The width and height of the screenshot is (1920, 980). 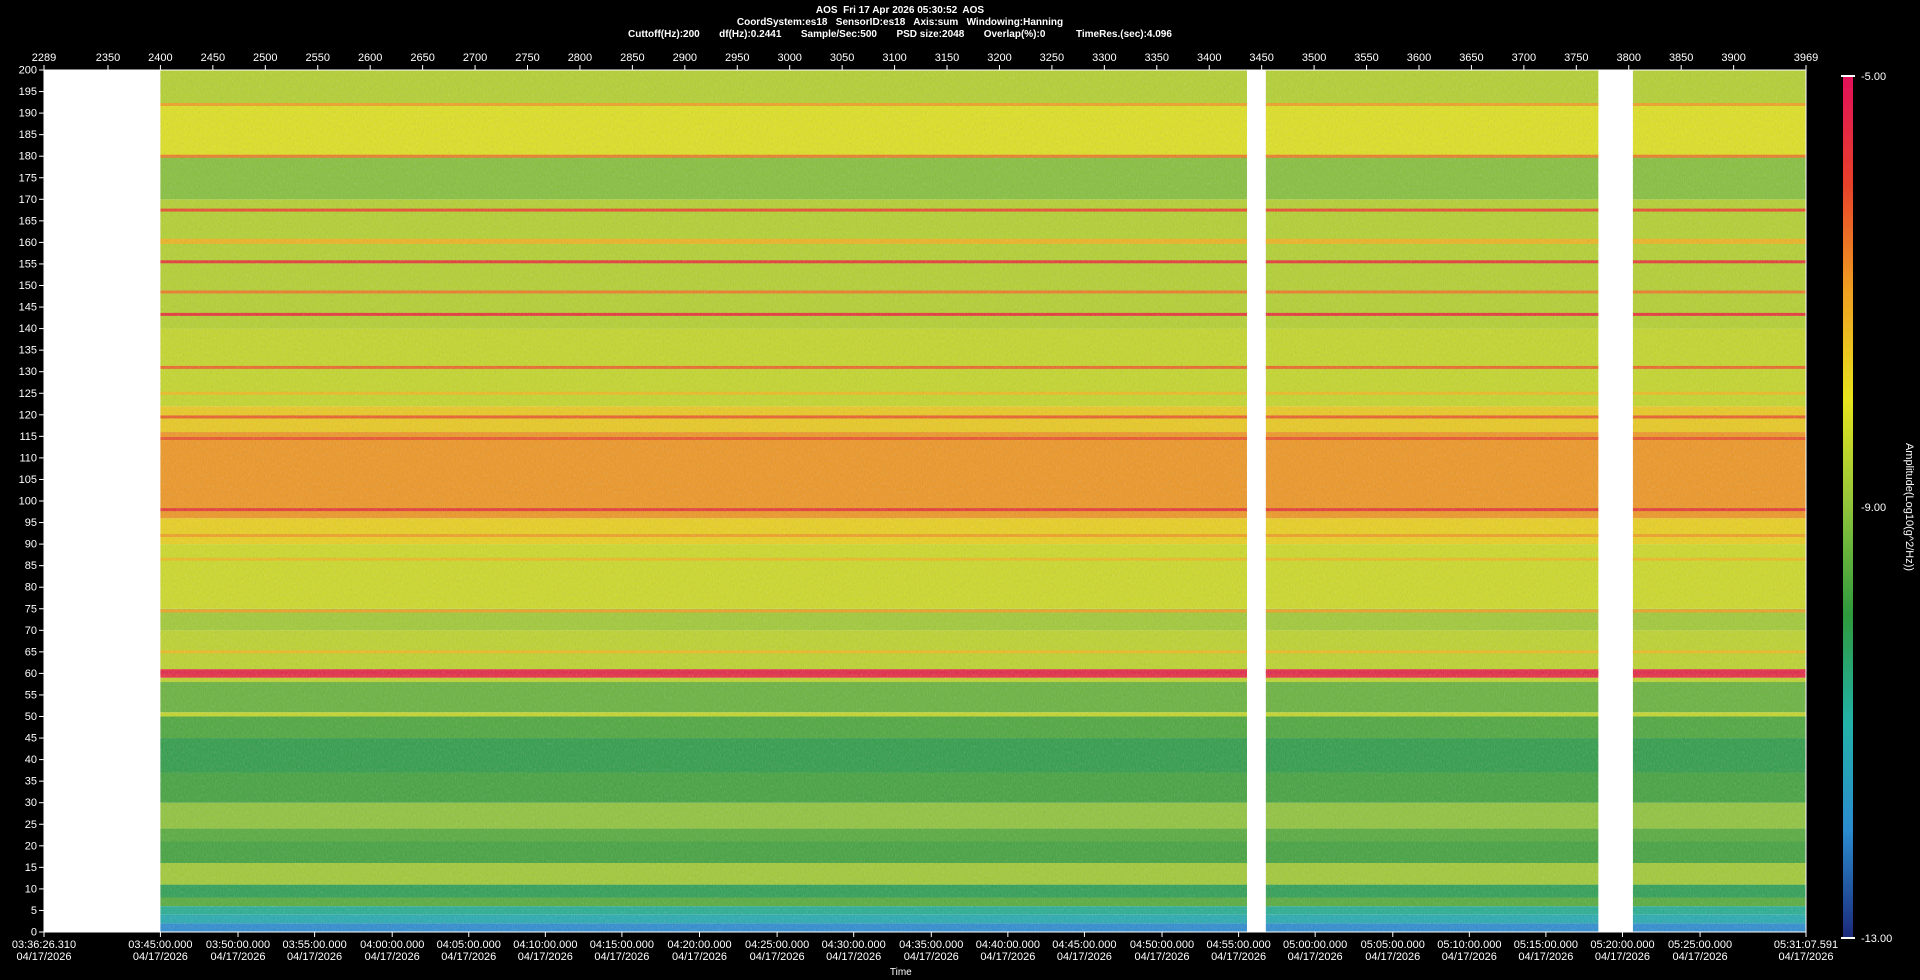 I want to click on time-tick-label: 04:25:00.000, so click(x=777, y=945).